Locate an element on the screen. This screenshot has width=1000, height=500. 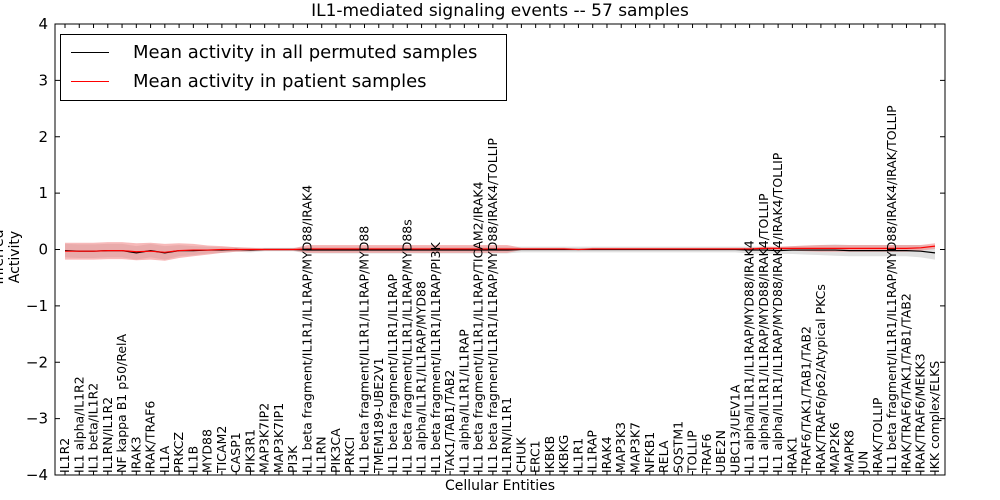
x-tick-label: TAK1/TAB1/TAB2 is located at coordinates (449, 422).